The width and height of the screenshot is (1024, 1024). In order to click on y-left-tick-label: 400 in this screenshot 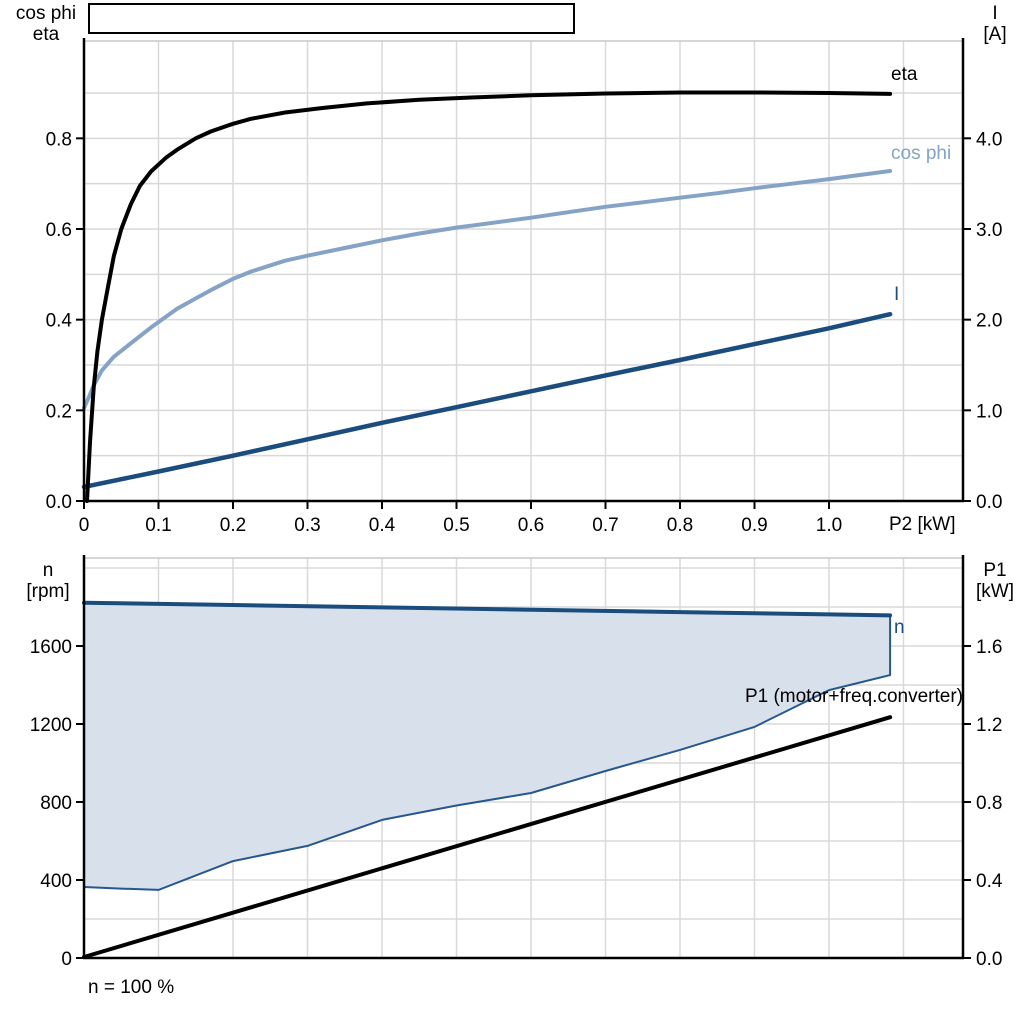, I will do `click(56, 881)`.